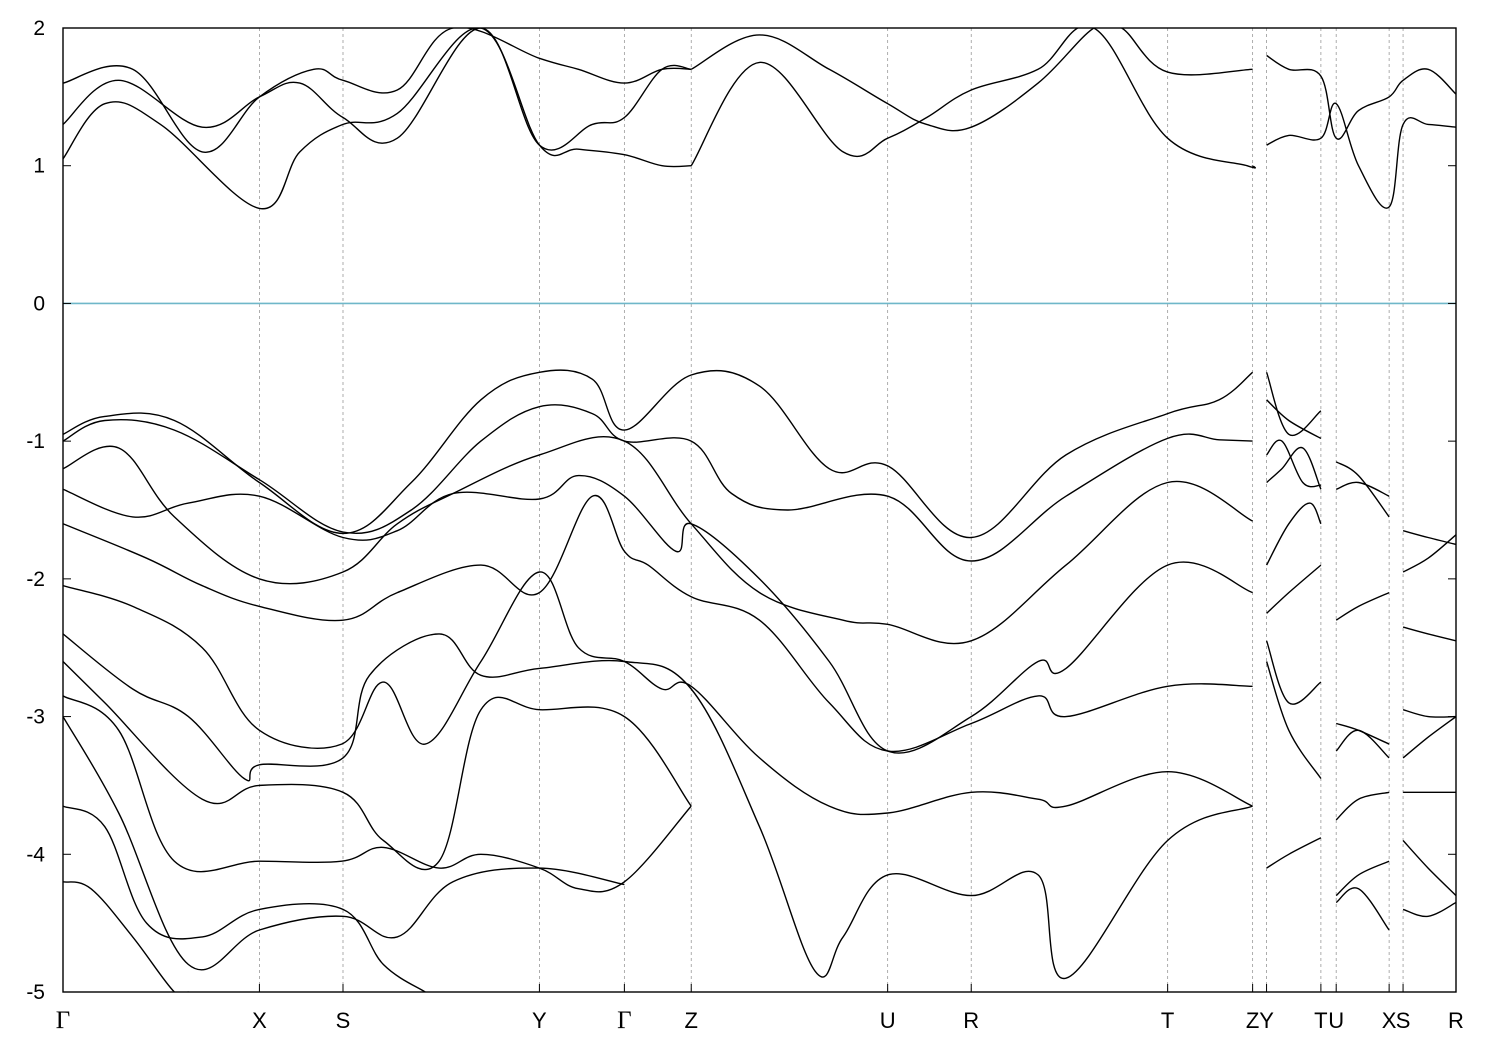  What do you see at coordinates (35, 854) in the screenshot?
I see `y-tick-label: -4` at bounding box center [35, 854].